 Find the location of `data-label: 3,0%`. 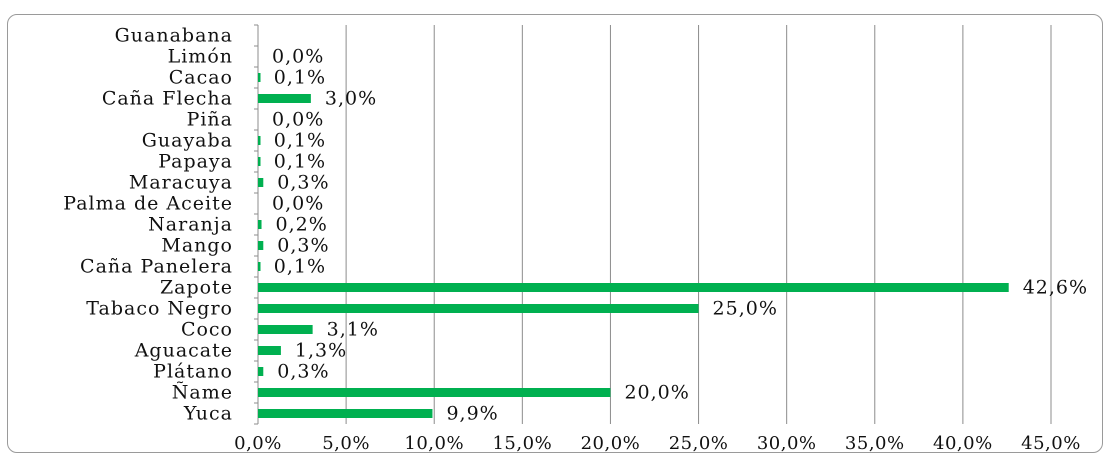

data-label: 3,0% is located at coordinates (351, 99).